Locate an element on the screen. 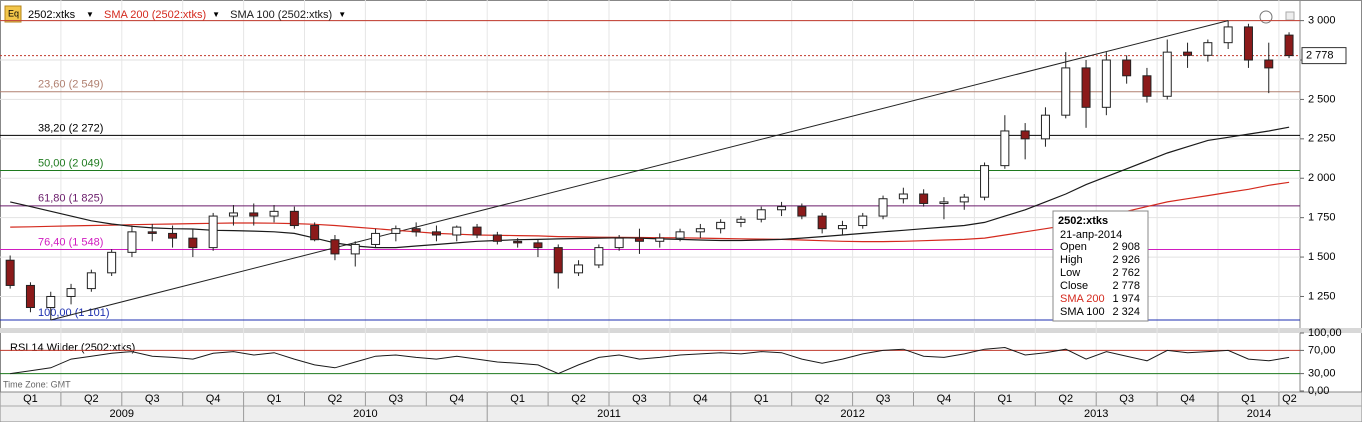 This screenshot has height=422, width=1362. eq-icon is located at coordinates (13, 14).